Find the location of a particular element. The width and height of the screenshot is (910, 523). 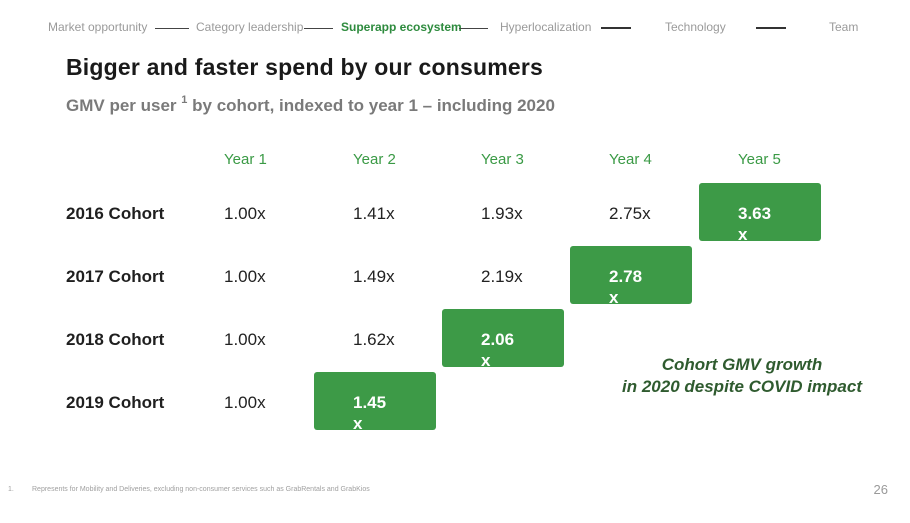

table-cell: 2.75x is located at coordinates (630, 213).